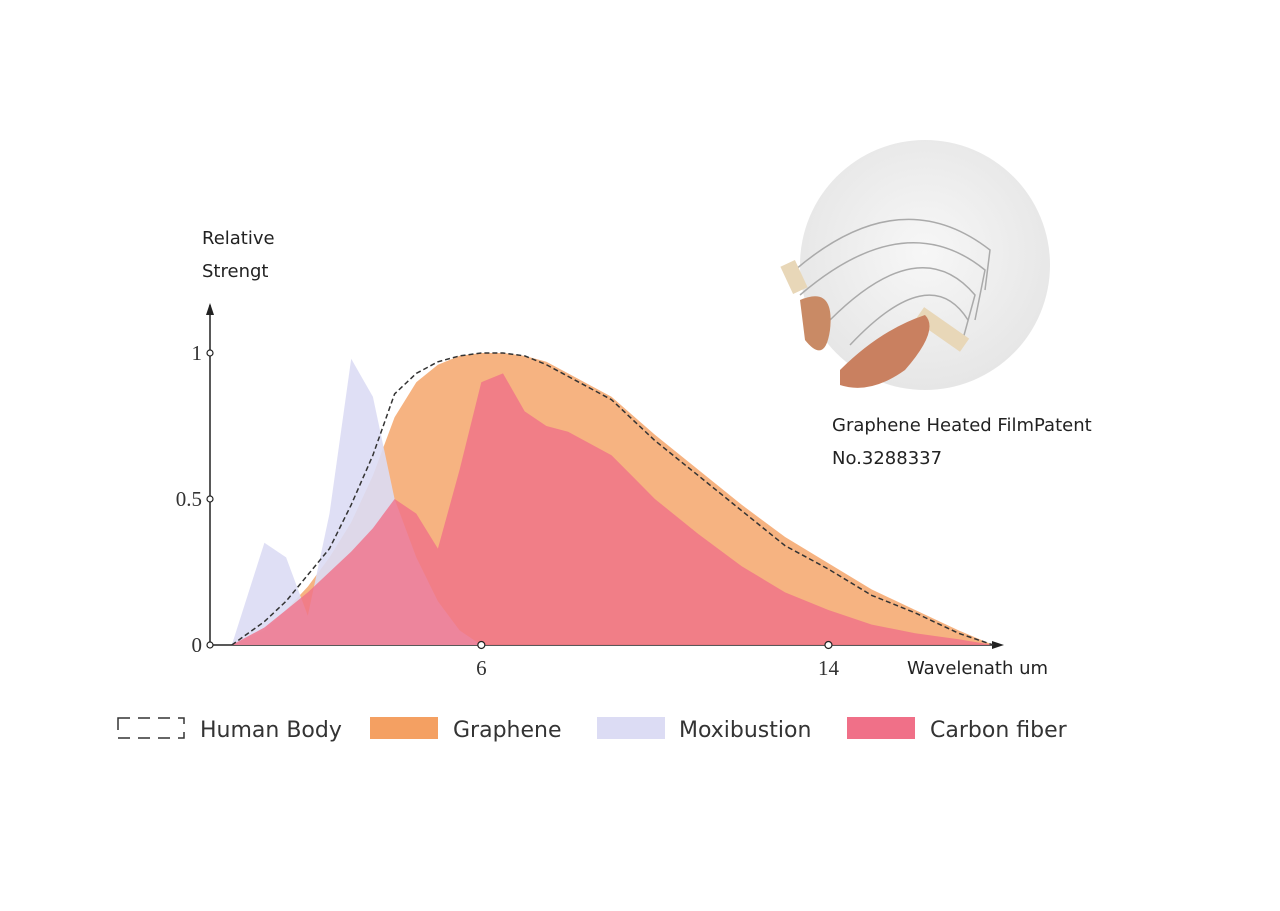 This screenshot has width=1280, height=911. Describe the element at coordinates (189, 499) in the screenshot. I see `y-tick-label: 0.5` at that location.